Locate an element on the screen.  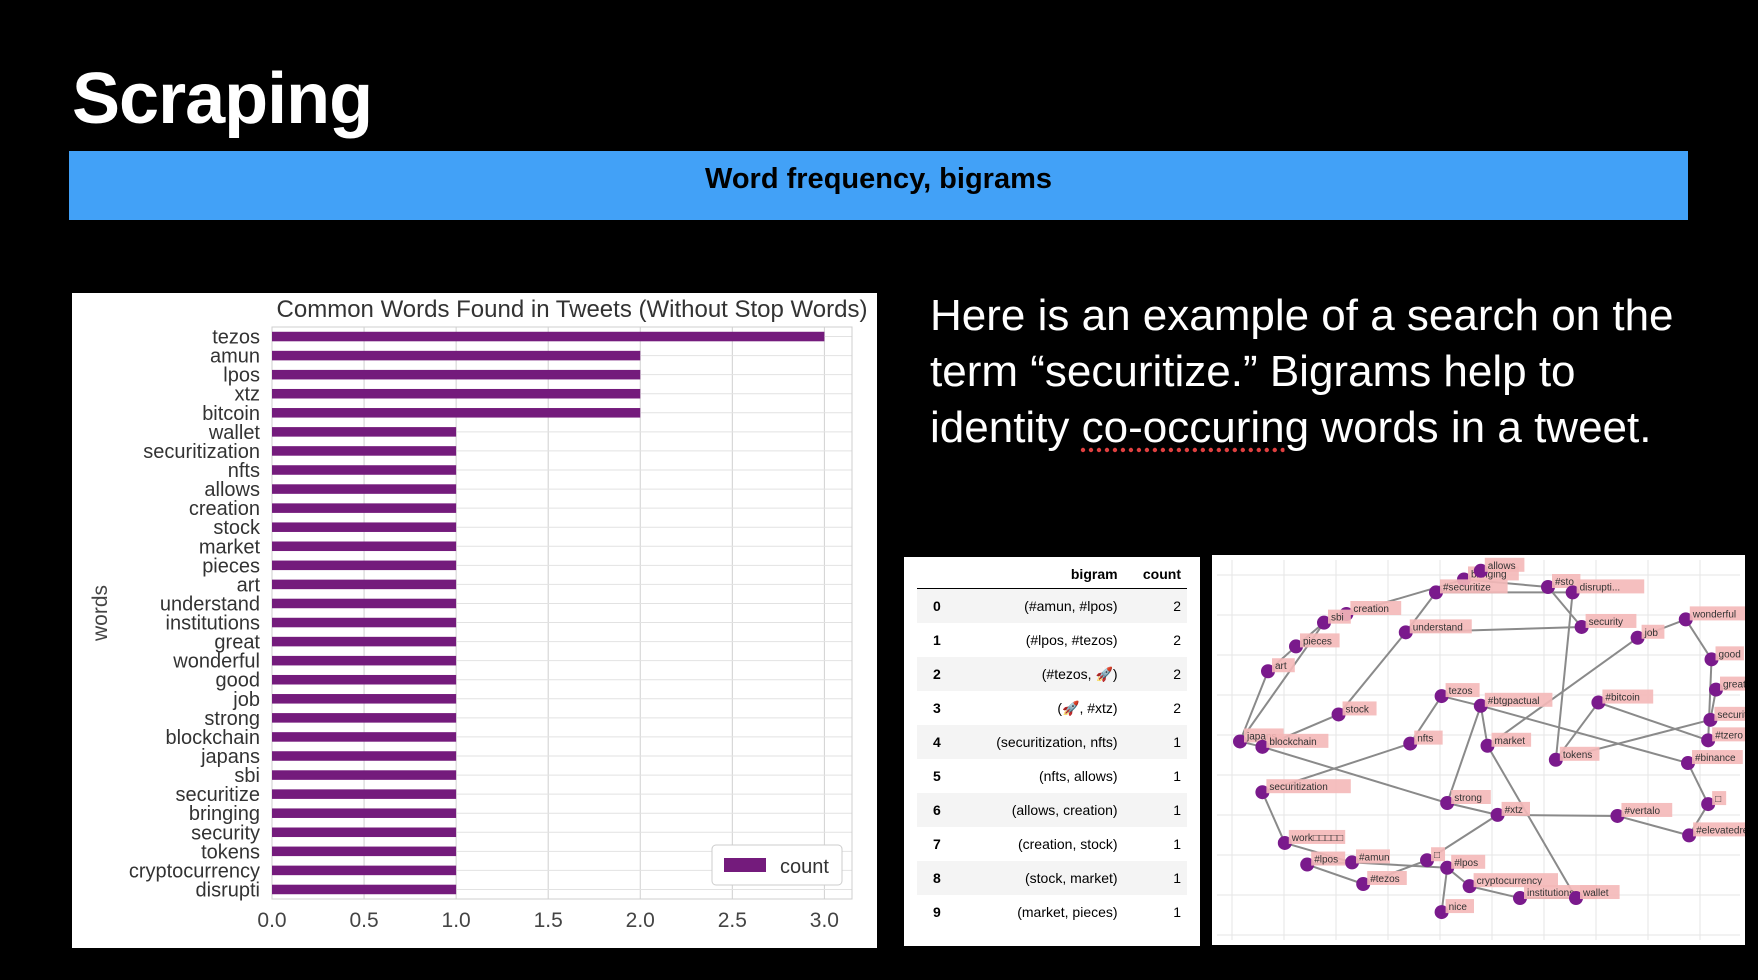
graph-node: securitization is located at coordinates (1303, 789).